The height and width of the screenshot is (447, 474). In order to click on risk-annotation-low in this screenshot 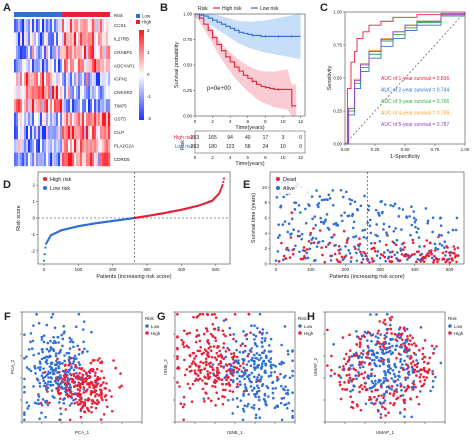, I will do `click(38, 14)`.